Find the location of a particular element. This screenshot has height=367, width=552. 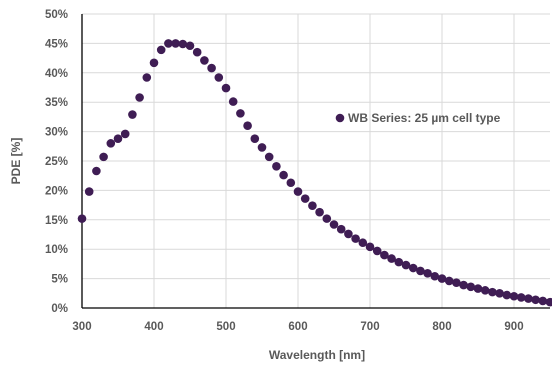

legend-marker is located at coordinates (340, 118).